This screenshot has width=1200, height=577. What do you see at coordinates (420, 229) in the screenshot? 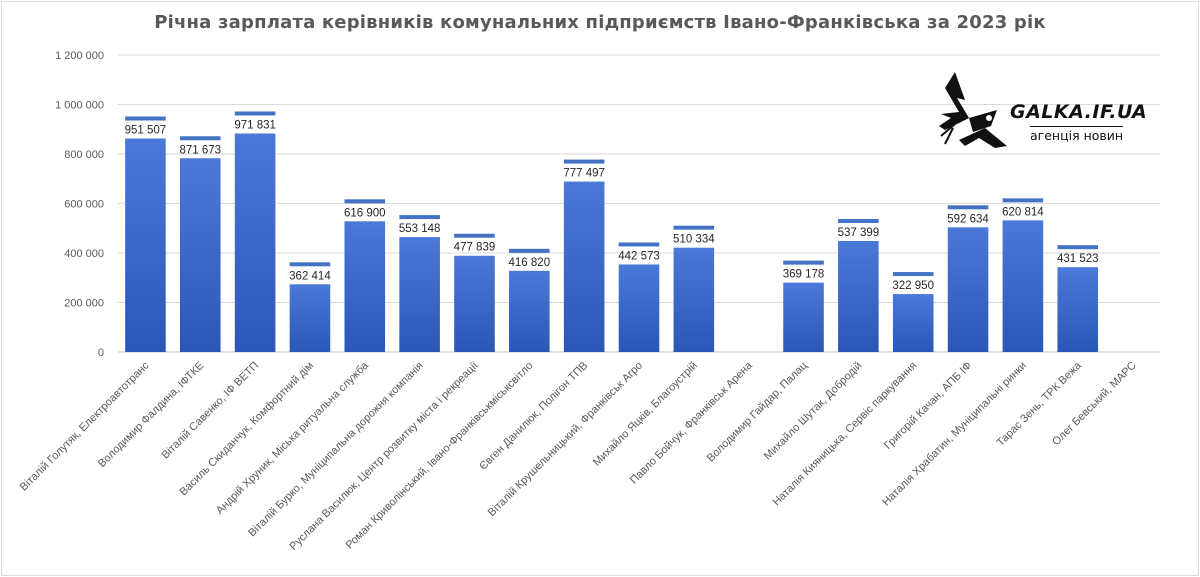
I see `data-label: 553 148` at bounding box center [420, 229].